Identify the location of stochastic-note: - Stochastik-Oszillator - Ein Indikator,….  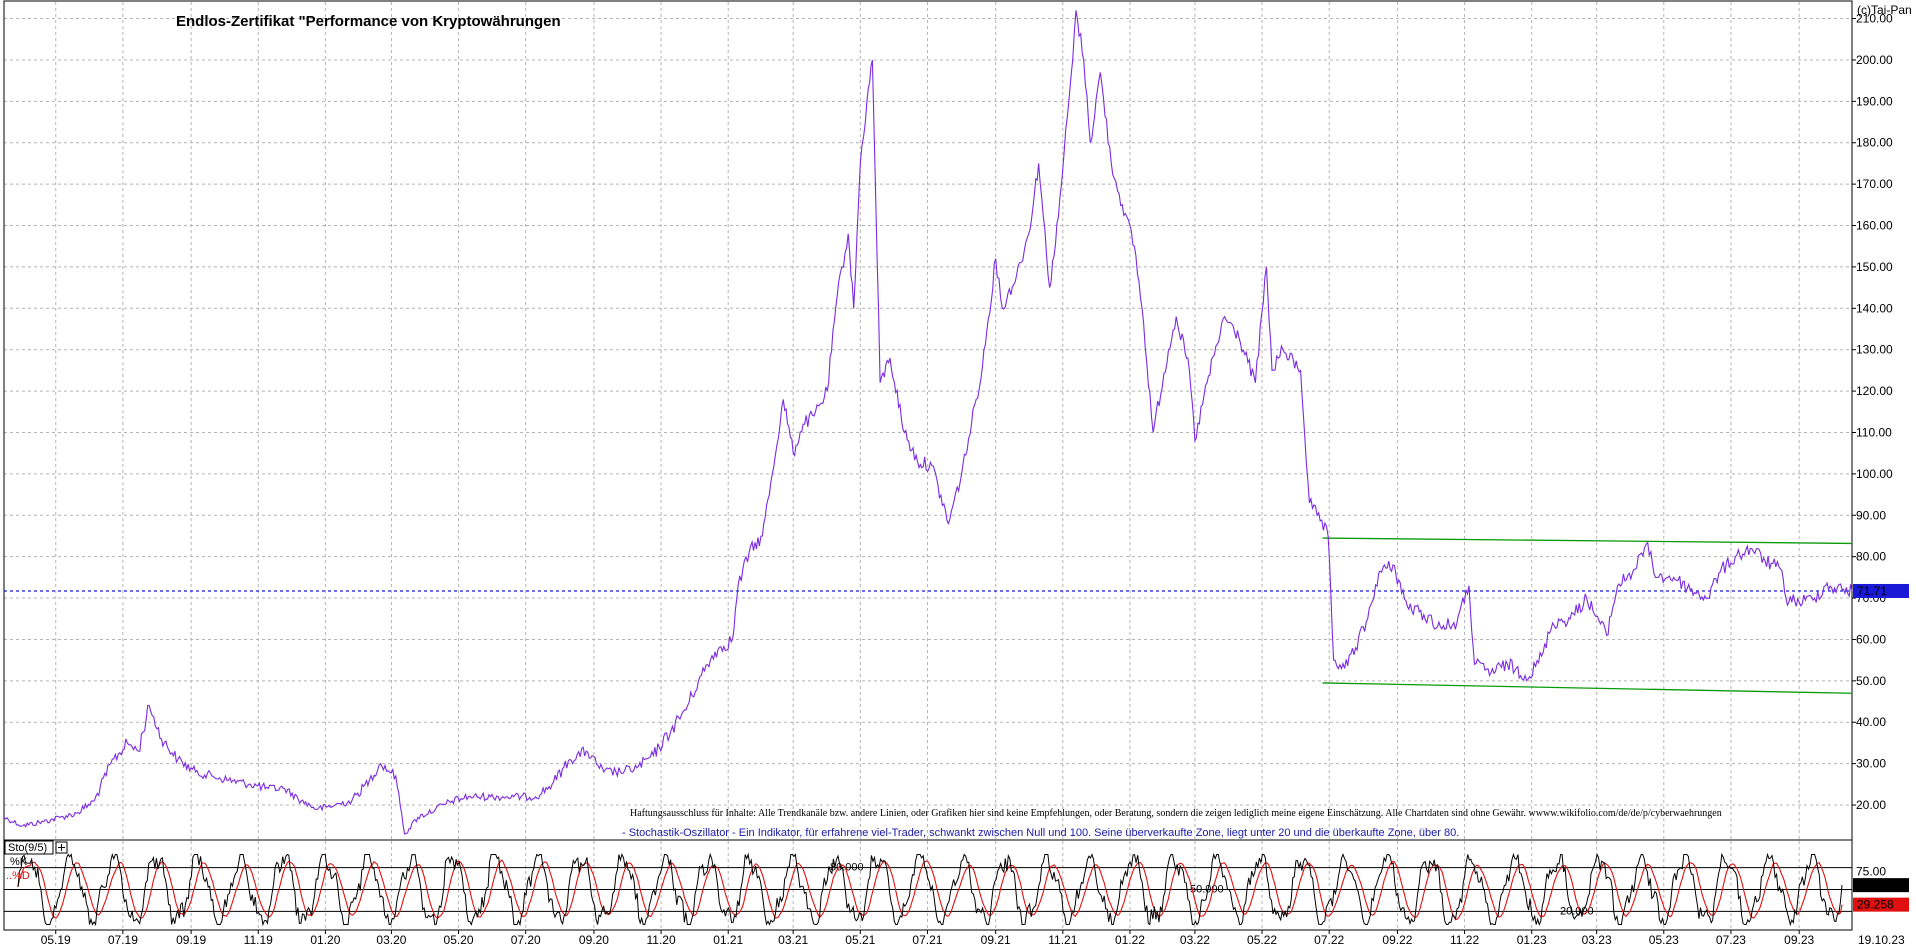
(1040, 833).